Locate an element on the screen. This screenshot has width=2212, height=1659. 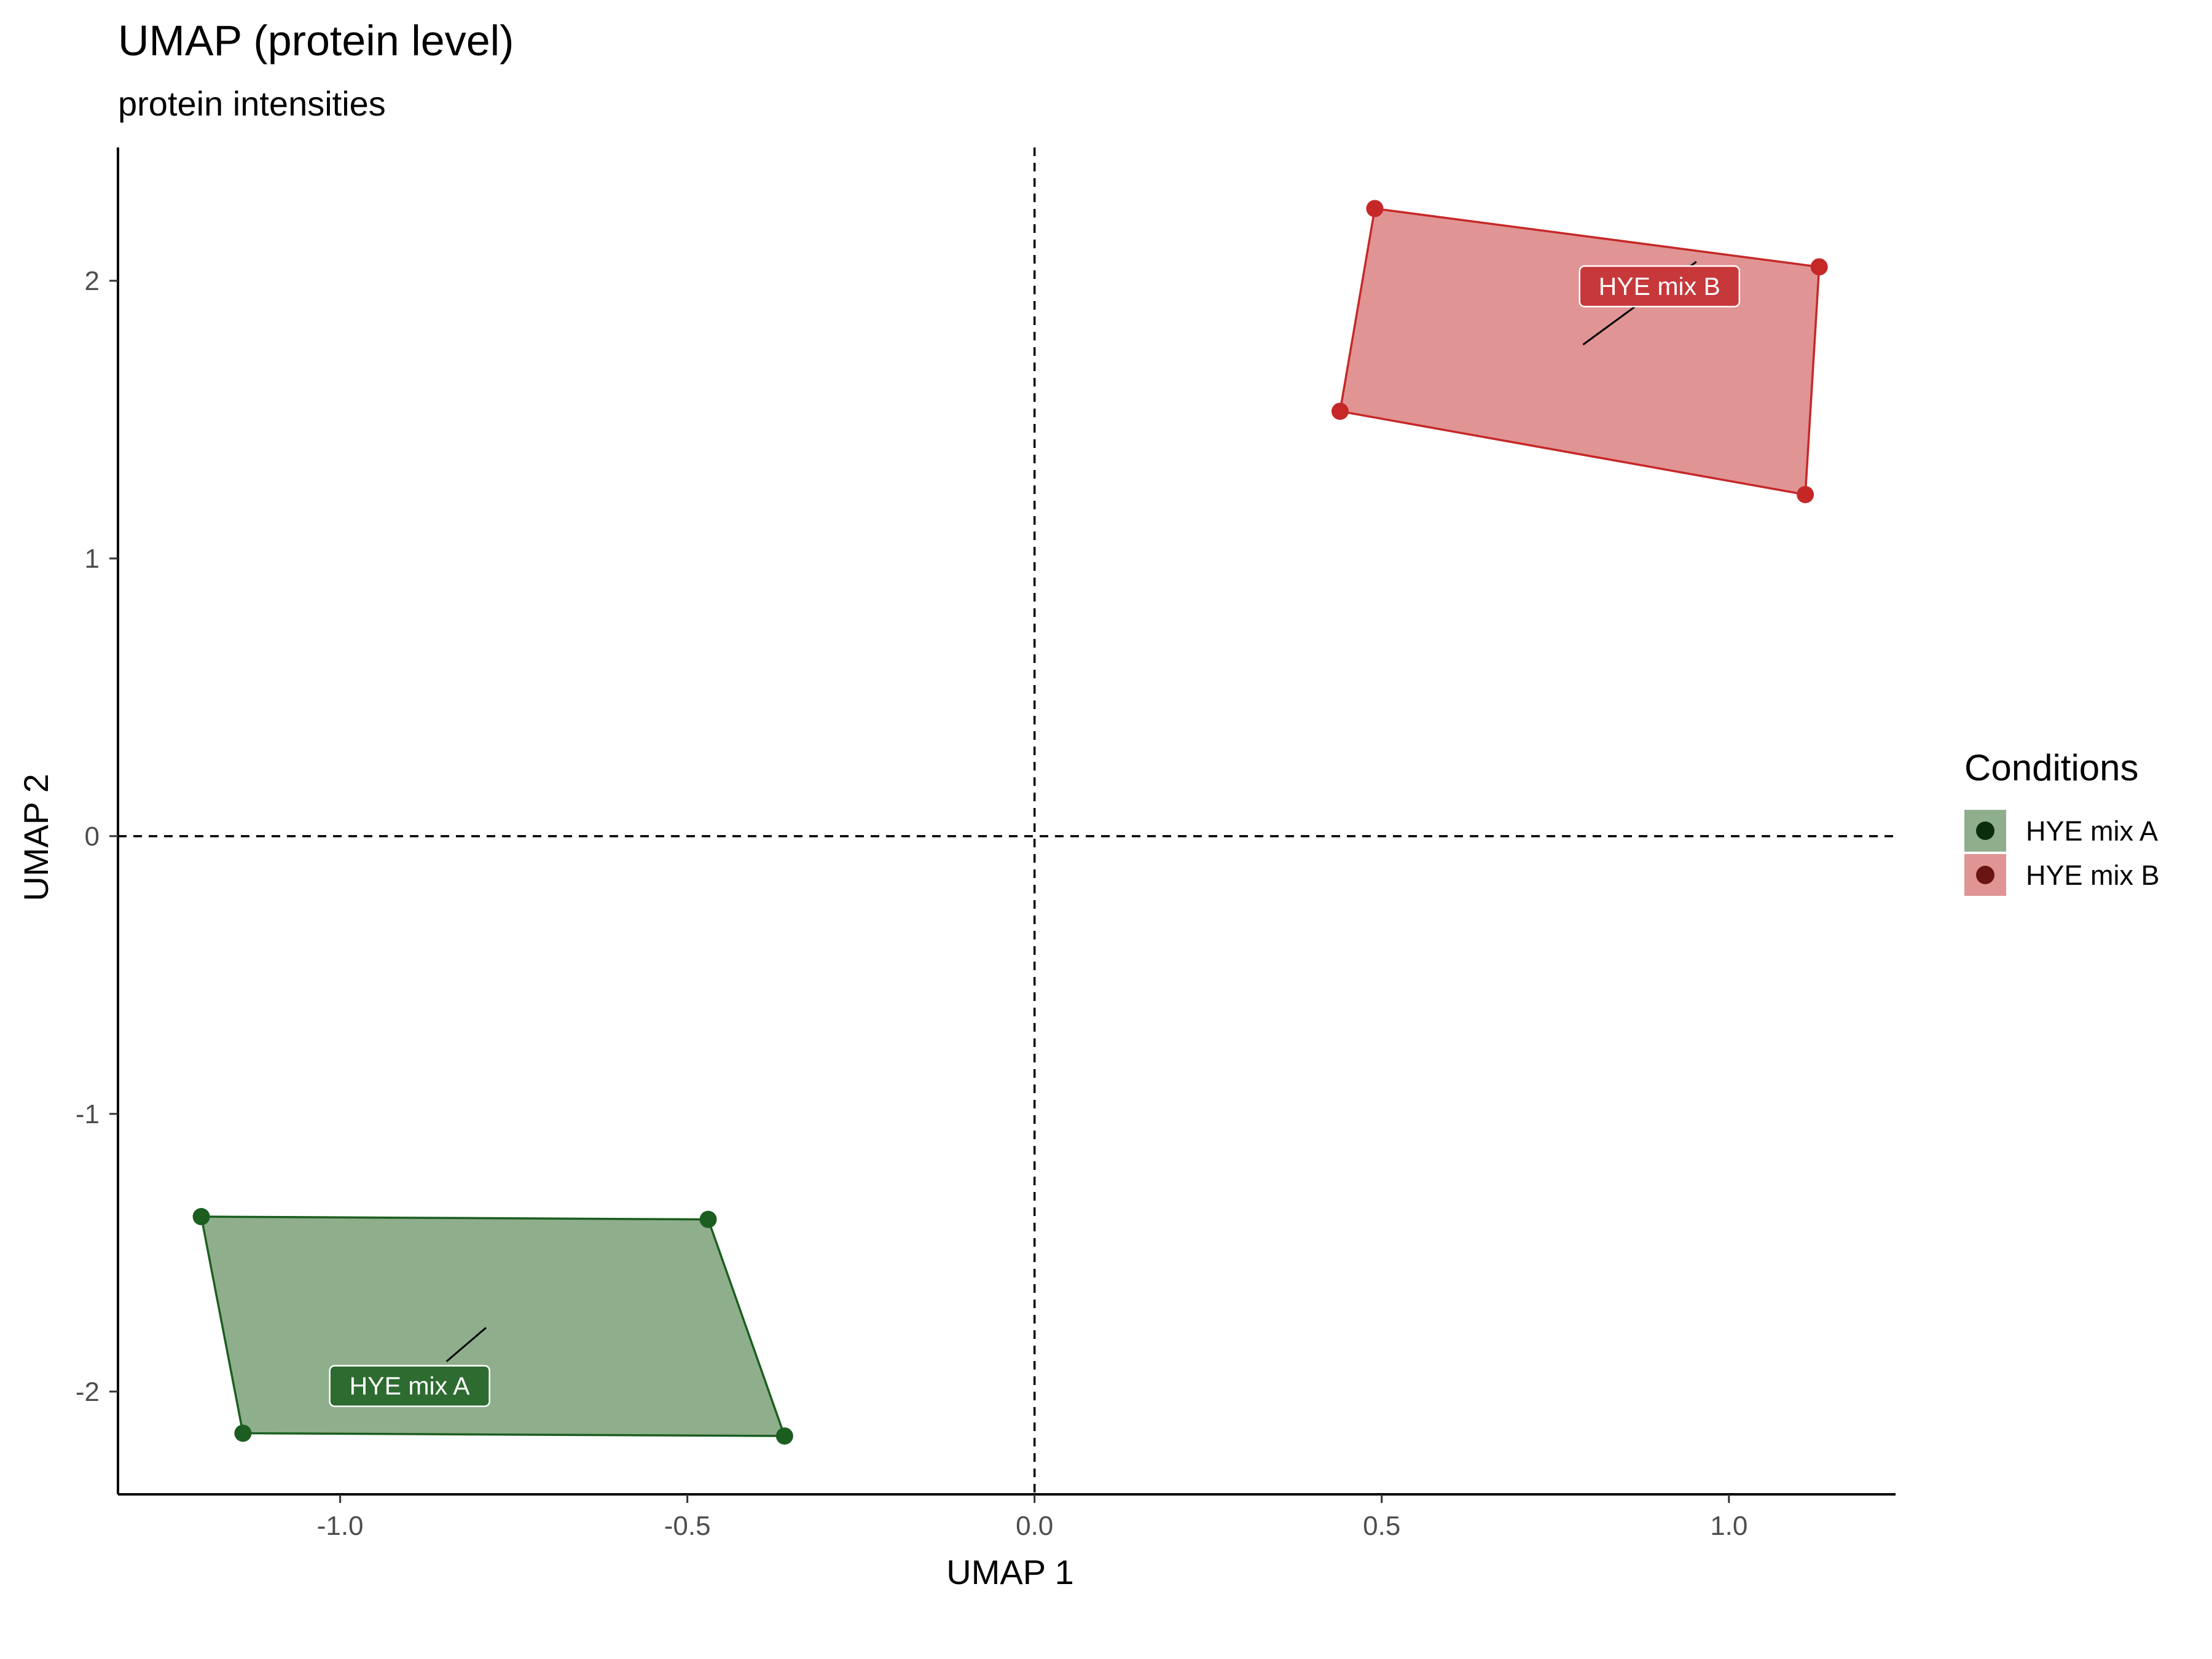
legend-item-hye-mix-b: HYE mix B is located at coordinates (2062, 875).